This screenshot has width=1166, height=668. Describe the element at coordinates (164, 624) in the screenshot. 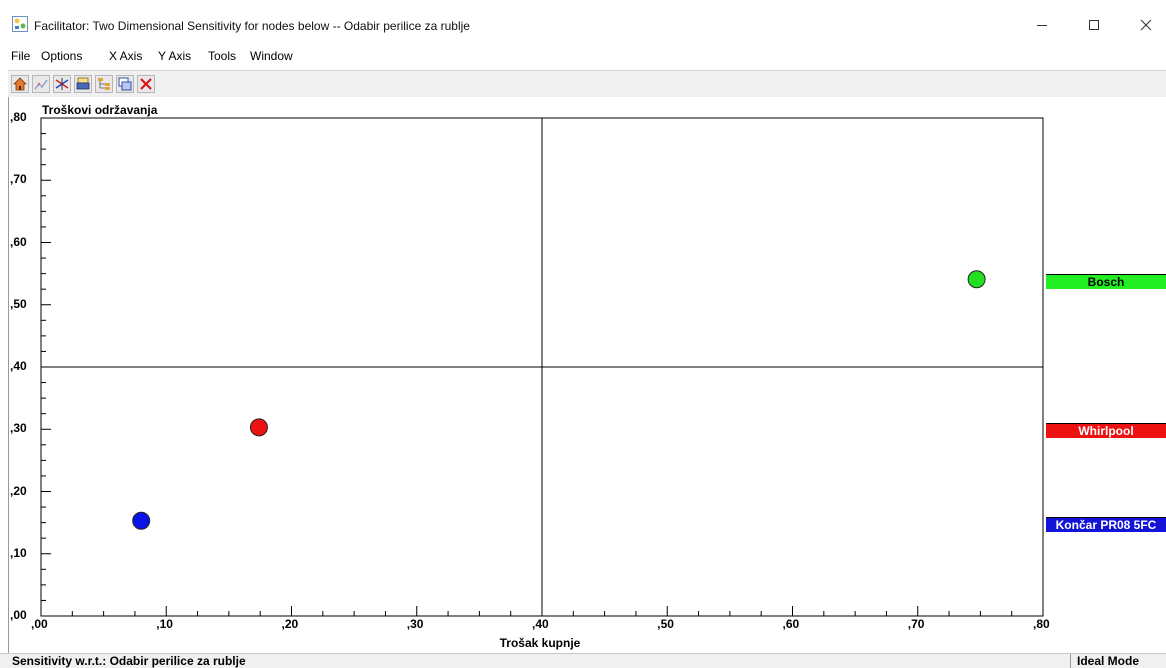

I see `x-tick-label: ,10` at that location.